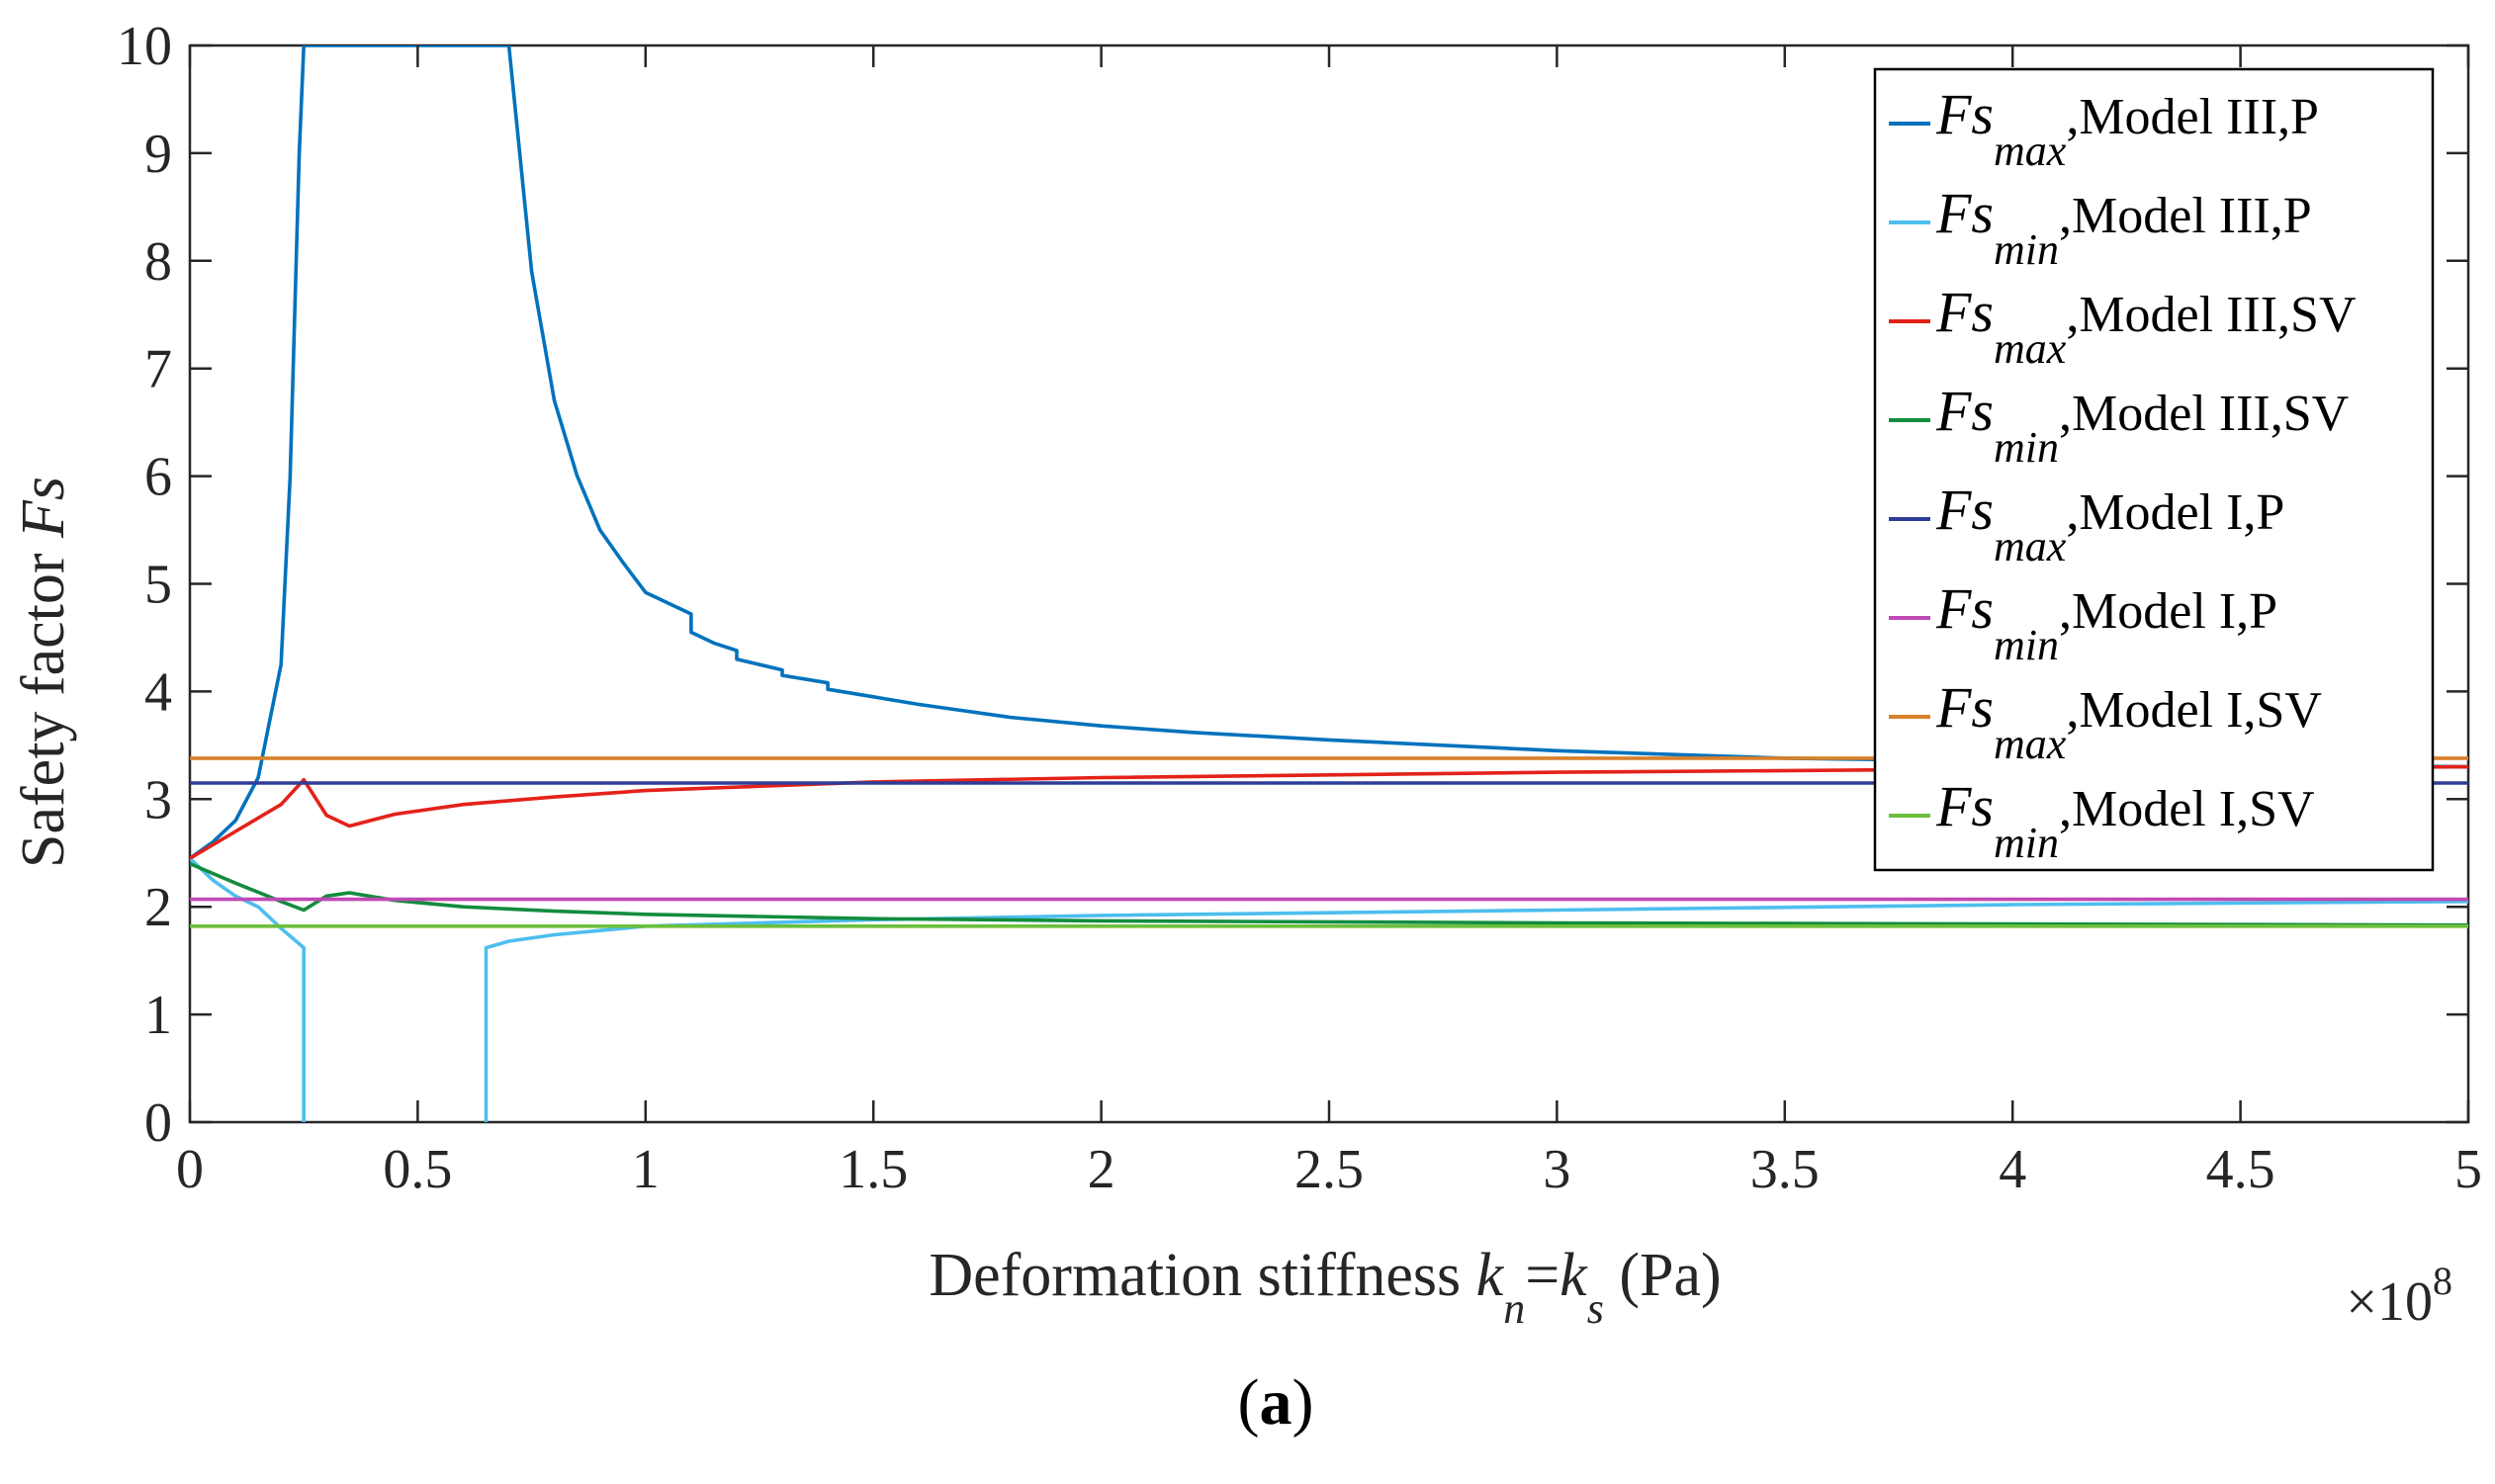 The image size is (2495, 1484). I want to click on legend-entry: Fsmin,Model I,SV, so click(2102, 820).